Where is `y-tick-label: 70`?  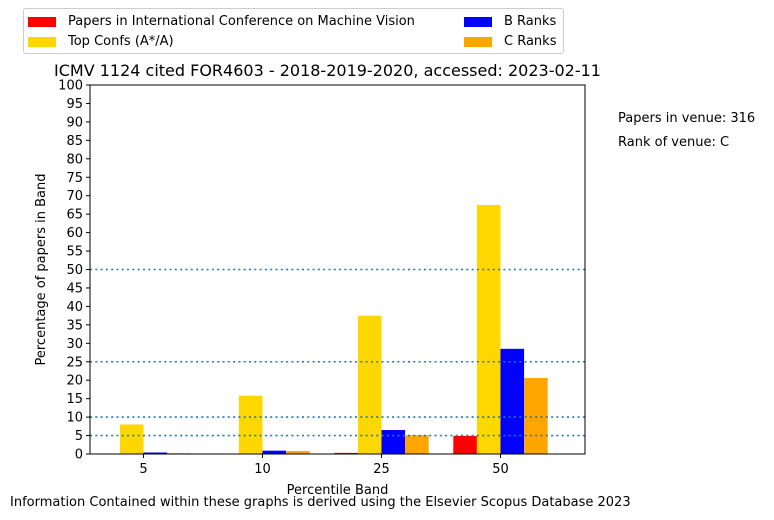
y-tick-label: 70 is located at coordinates (74, 196).